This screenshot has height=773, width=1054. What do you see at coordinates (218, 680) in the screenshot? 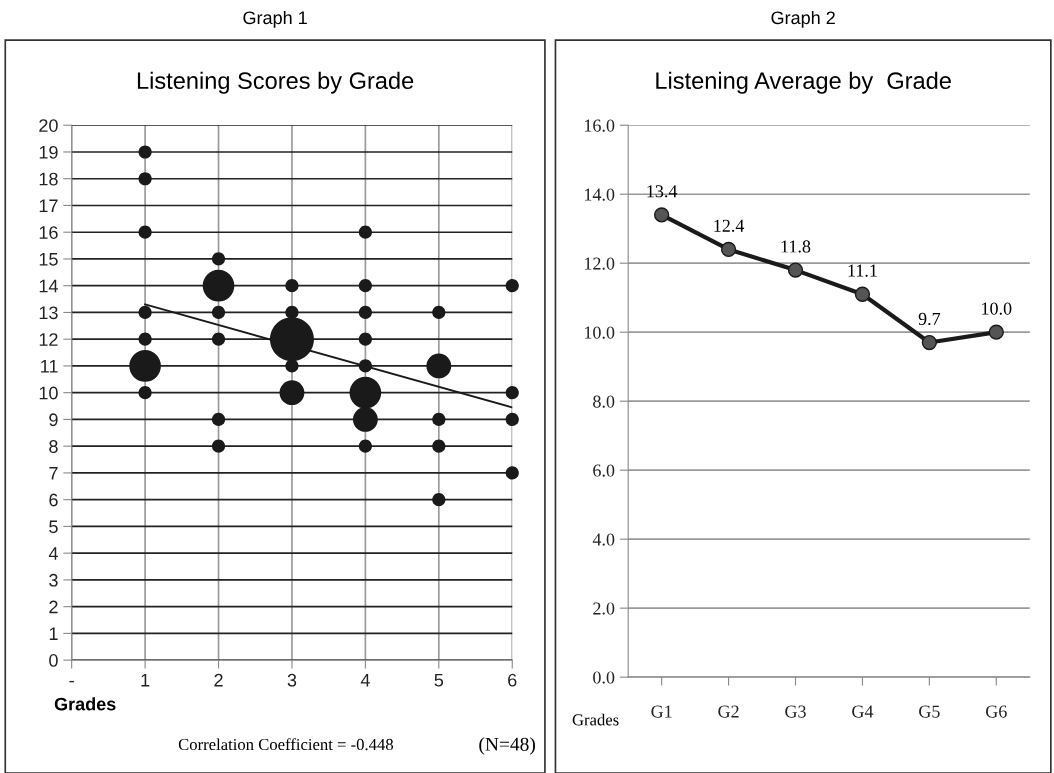
I see `x-tick-label: 2` at bounding box center [218, 680].